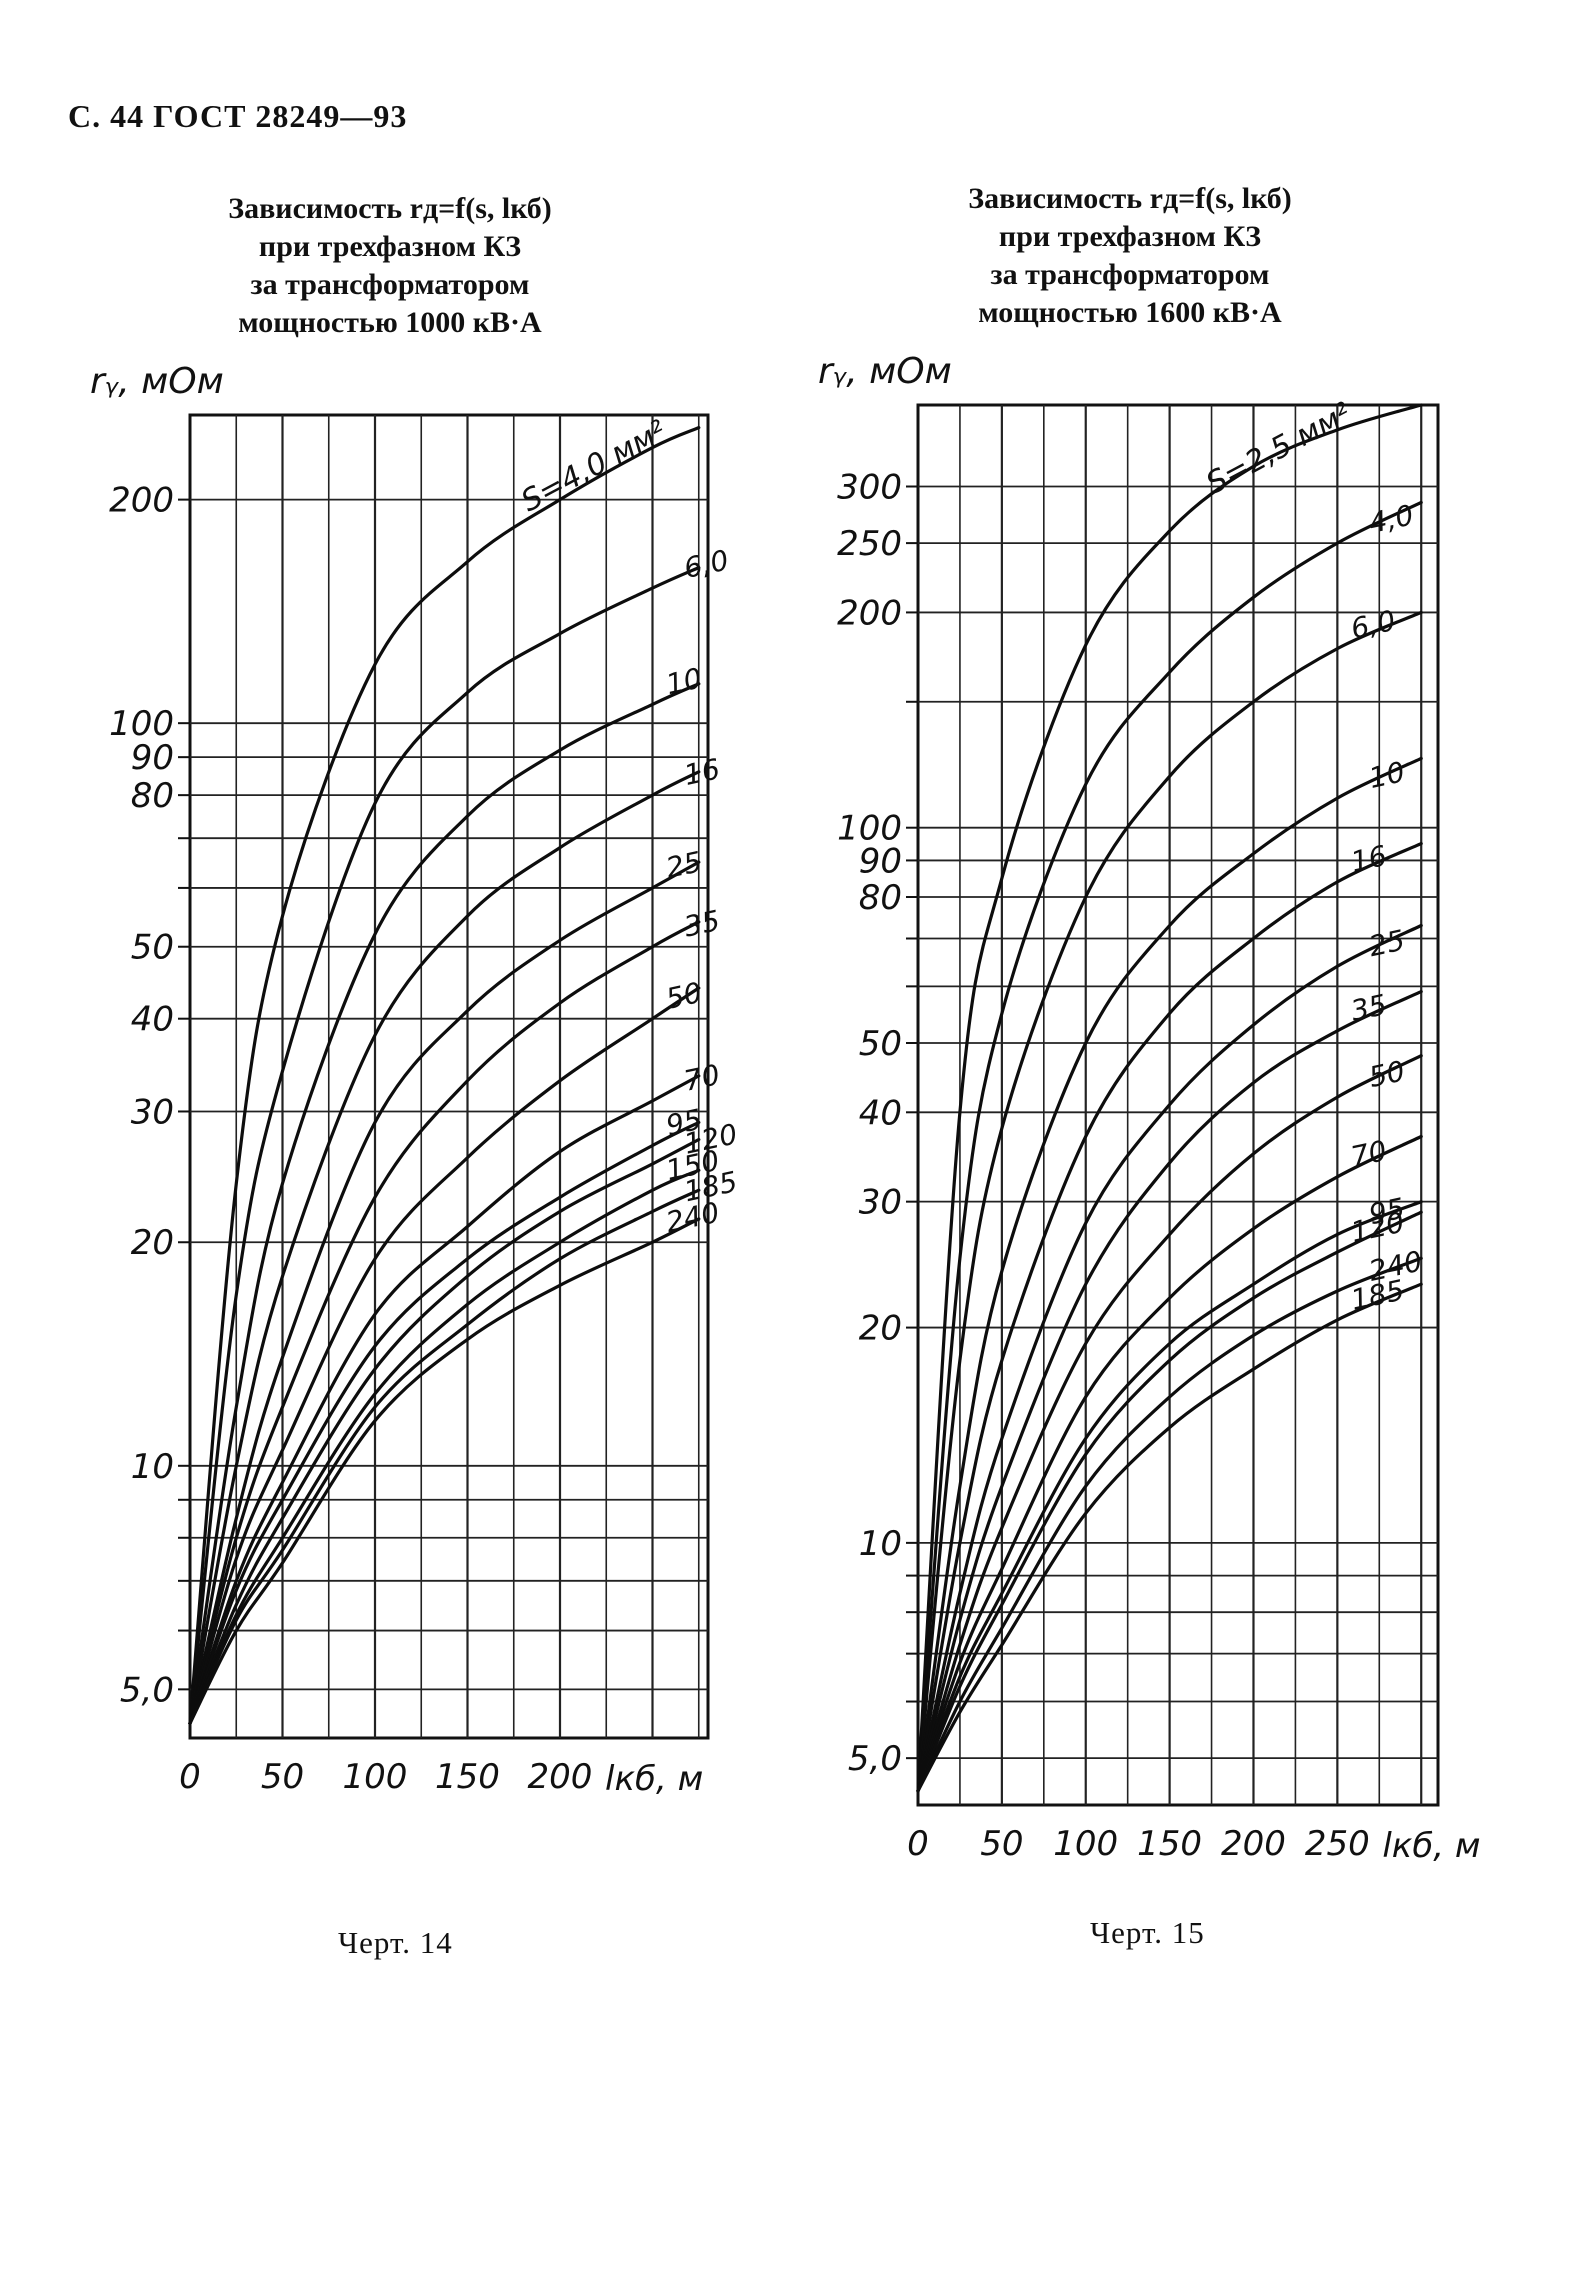  Describe the element at coordinates (1130, 236) in the screenshot. I see `chart-2-title-line: при трехфазном КЗ` at that location.